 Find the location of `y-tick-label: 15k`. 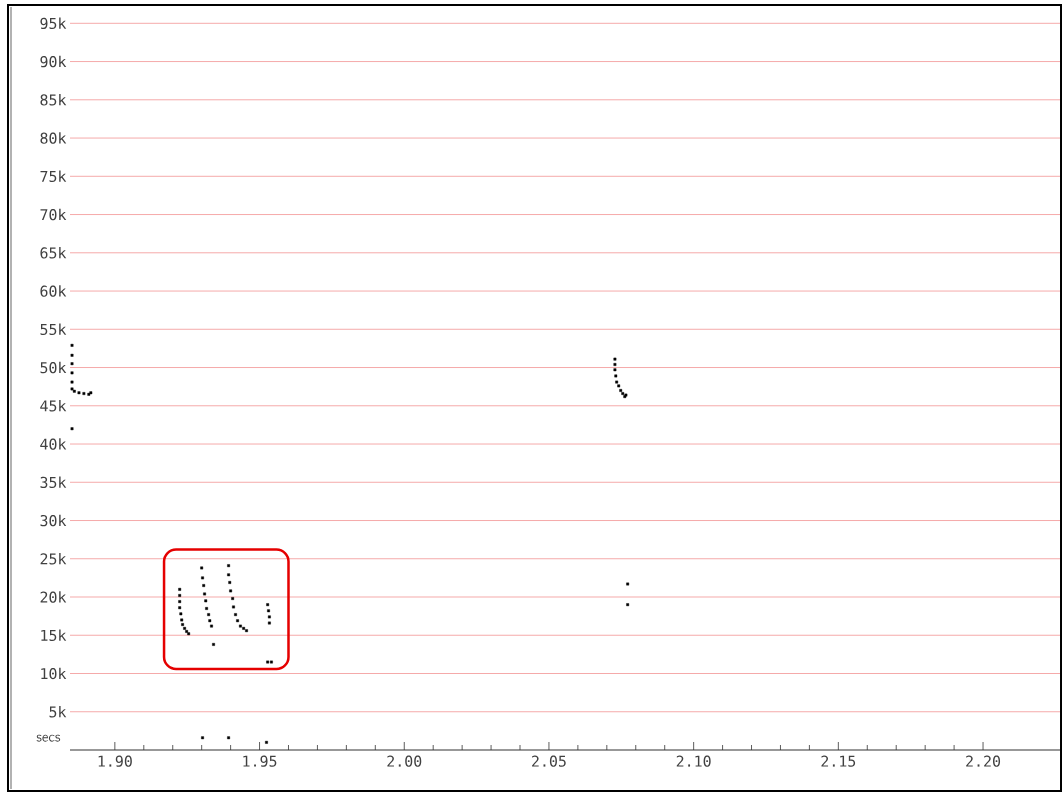

y-tick-label: 15k is located at coordinates (54, 635).